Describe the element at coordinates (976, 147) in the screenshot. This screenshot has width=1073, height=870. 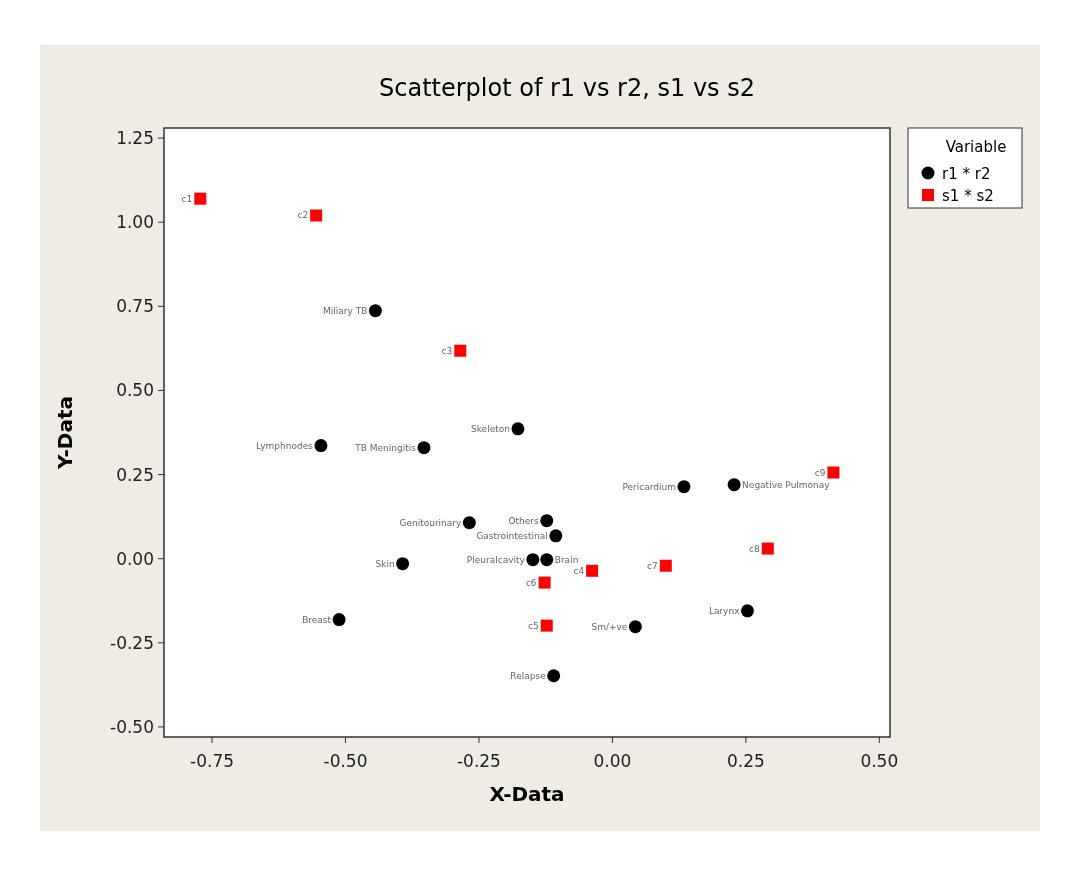
I see `legend-title: Variable` at that location.